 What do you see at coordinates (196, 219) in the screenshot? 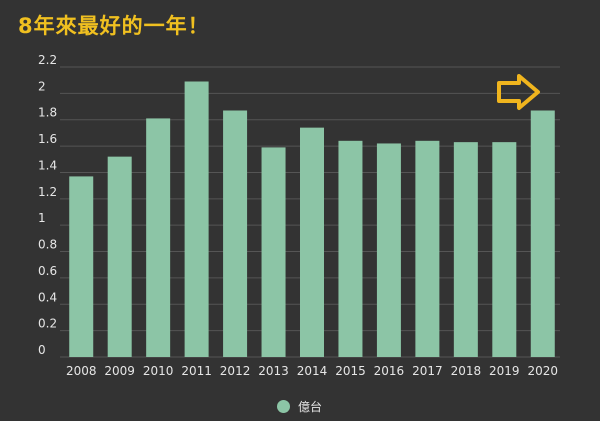
I see `bar-2011` at bounding box center [196, 219].